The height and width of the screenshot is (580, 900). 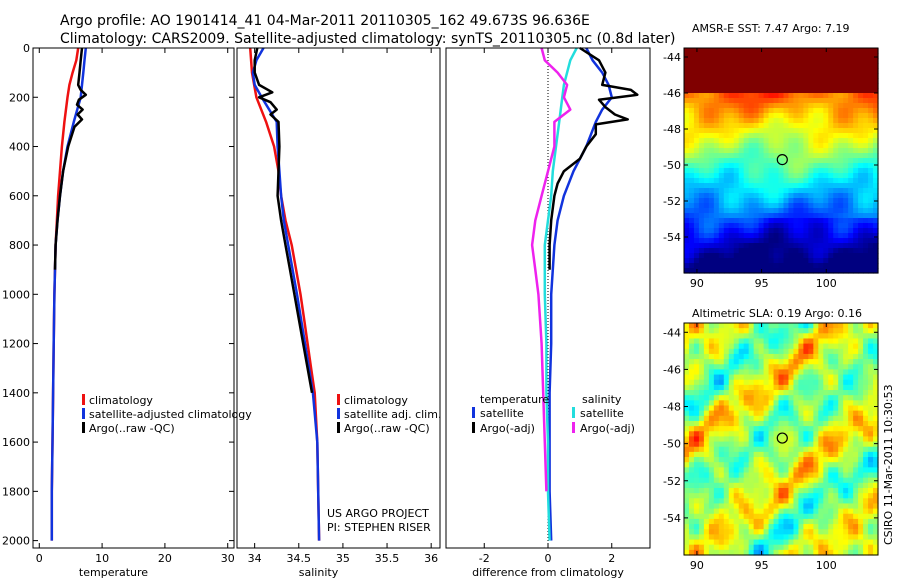 What do you see at coordinates (255, 558) in the screenshot?
I see `x-tick-label: 34` at bounding box center [255, 558].